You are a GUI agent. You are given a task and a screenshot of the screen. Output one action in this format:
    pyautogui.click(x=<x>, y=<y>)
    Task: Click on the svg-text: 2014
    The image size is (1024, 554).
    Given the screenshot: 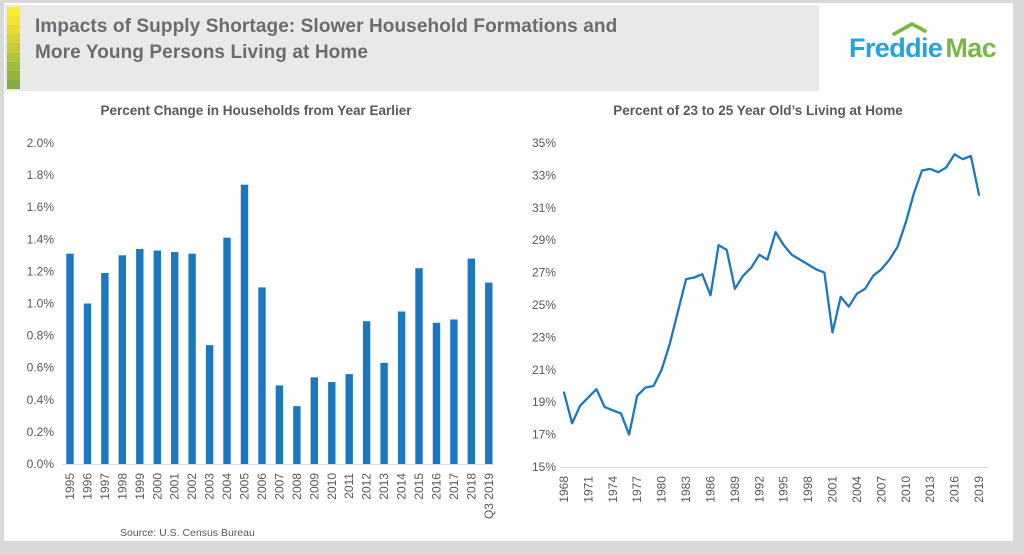 What is the action you would take?
    pyautogui.click(x=402, y=486)
    